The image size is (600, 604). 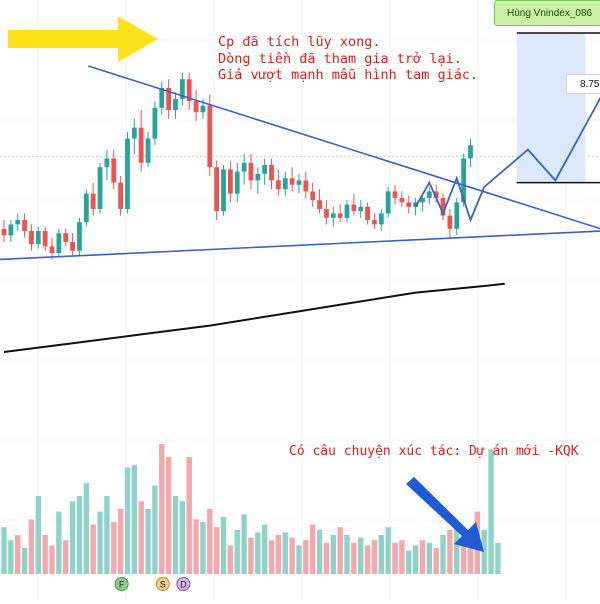 What do you see at coordinates (551, 108) in the screenshot?
I see `target-zone` at bounding box center [551, 108].